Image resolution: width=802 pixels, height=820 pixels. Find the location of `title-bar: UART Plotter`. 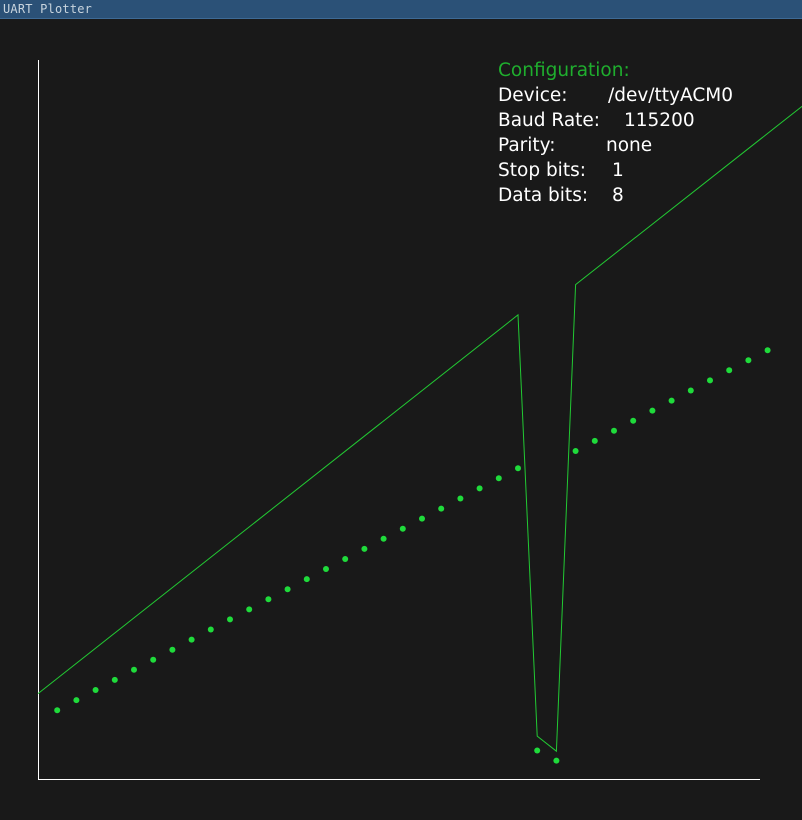

title-bar: UART Plotter is located at coordinates (401, 9).